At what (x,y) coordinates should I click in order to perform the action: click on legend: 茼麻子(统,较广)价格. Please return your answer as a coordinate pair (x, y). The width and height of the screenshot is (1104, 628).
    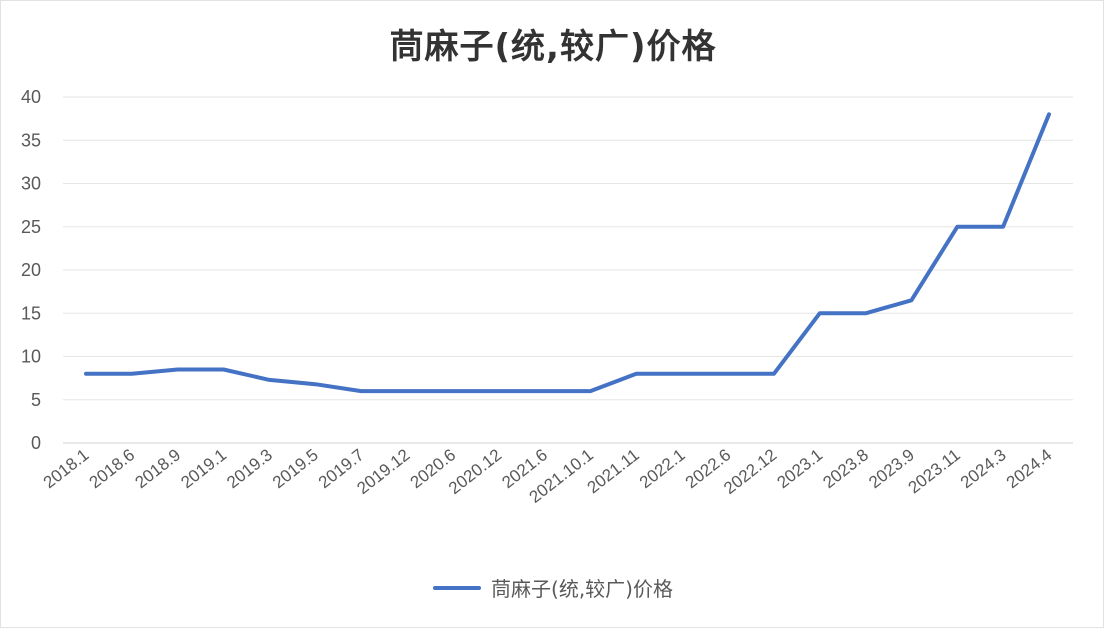
    Looking at the image, I should click on (552, 587).